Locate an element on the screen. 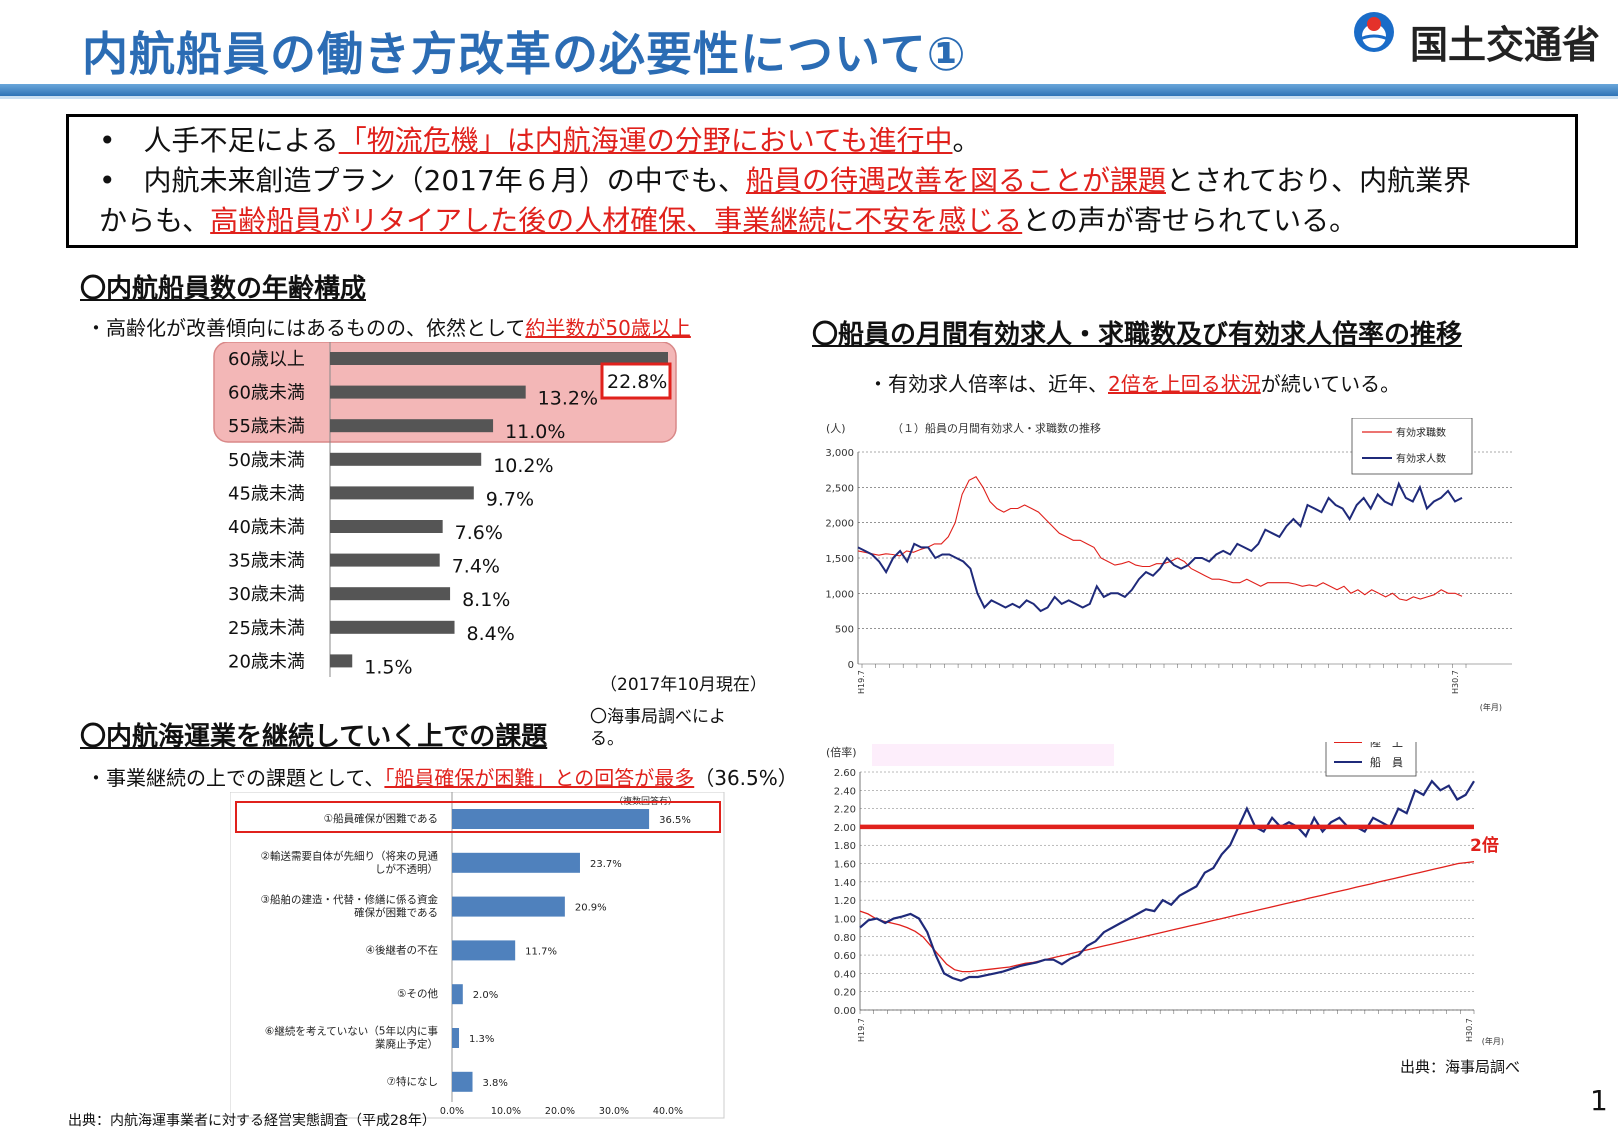  y-tick-label: 0.60 is located at coordinates (845, 956).